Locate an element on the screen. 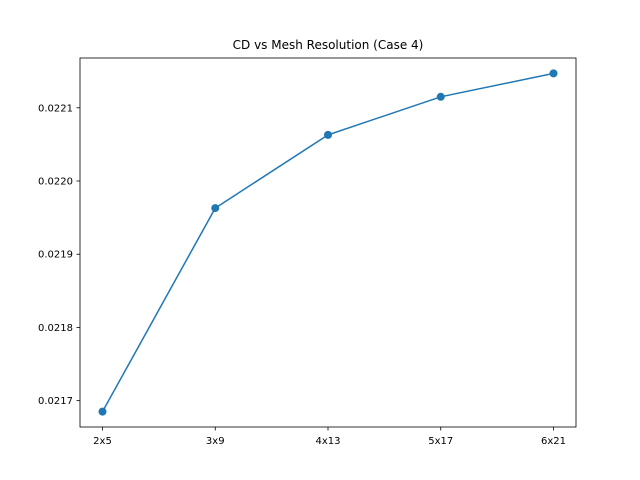  y-tick-label: 0.0220 is located at coordinates (55, 182).